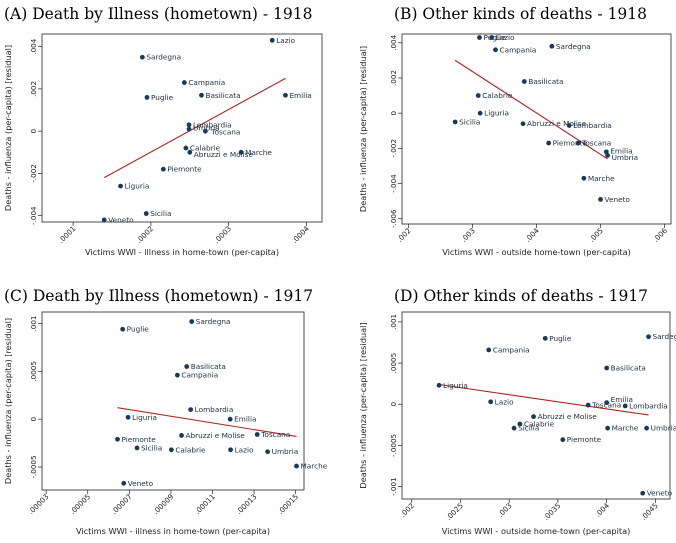  I want to click on y-tick-label: -.0005, so click(393, 445).